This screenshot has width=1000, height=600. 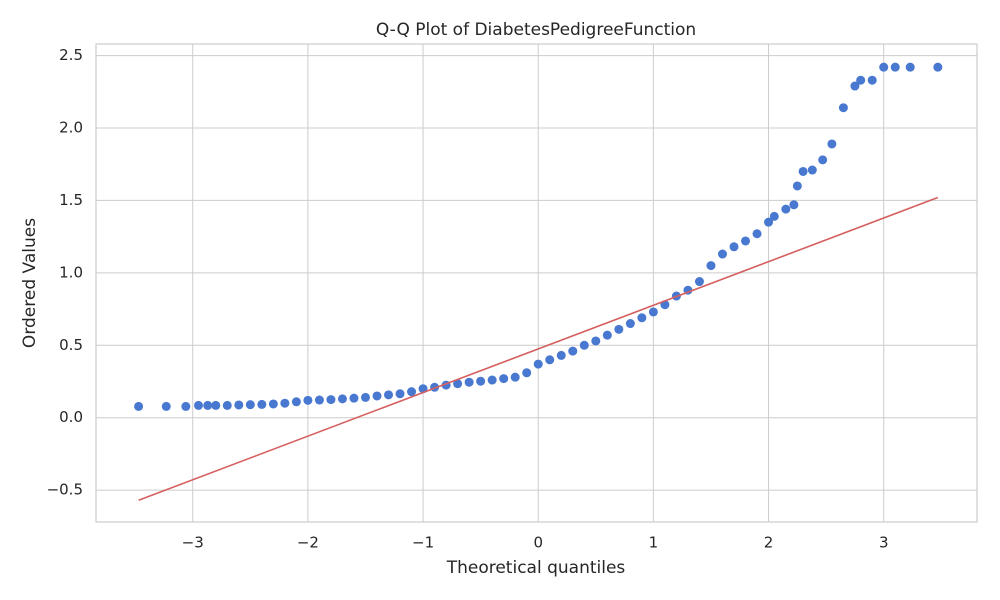 What do you see at coordinates (769, 543) in the screenshot?
I see `x-tick-label: 2` at bounding box center [769, 543].